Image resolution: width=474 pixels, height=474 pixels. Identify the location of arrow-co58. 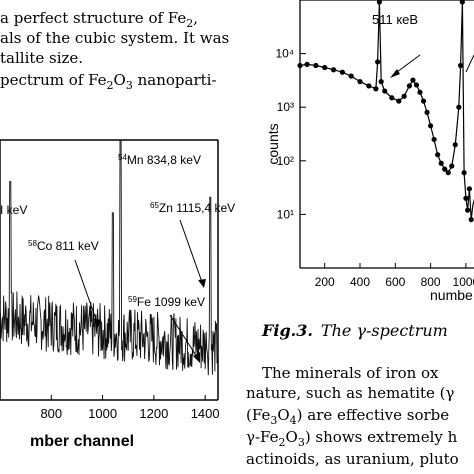
(86, 292).